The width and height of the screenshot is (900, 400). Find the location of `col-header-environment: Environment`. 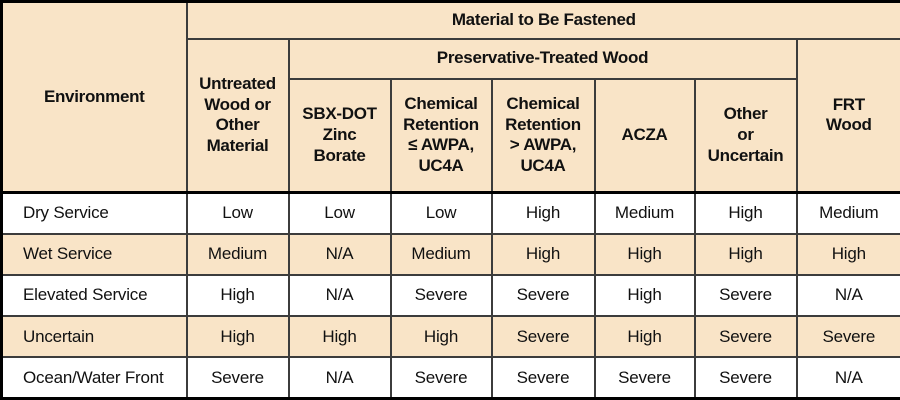

col-header-environment: Environment is located at coordinates (94, 97).